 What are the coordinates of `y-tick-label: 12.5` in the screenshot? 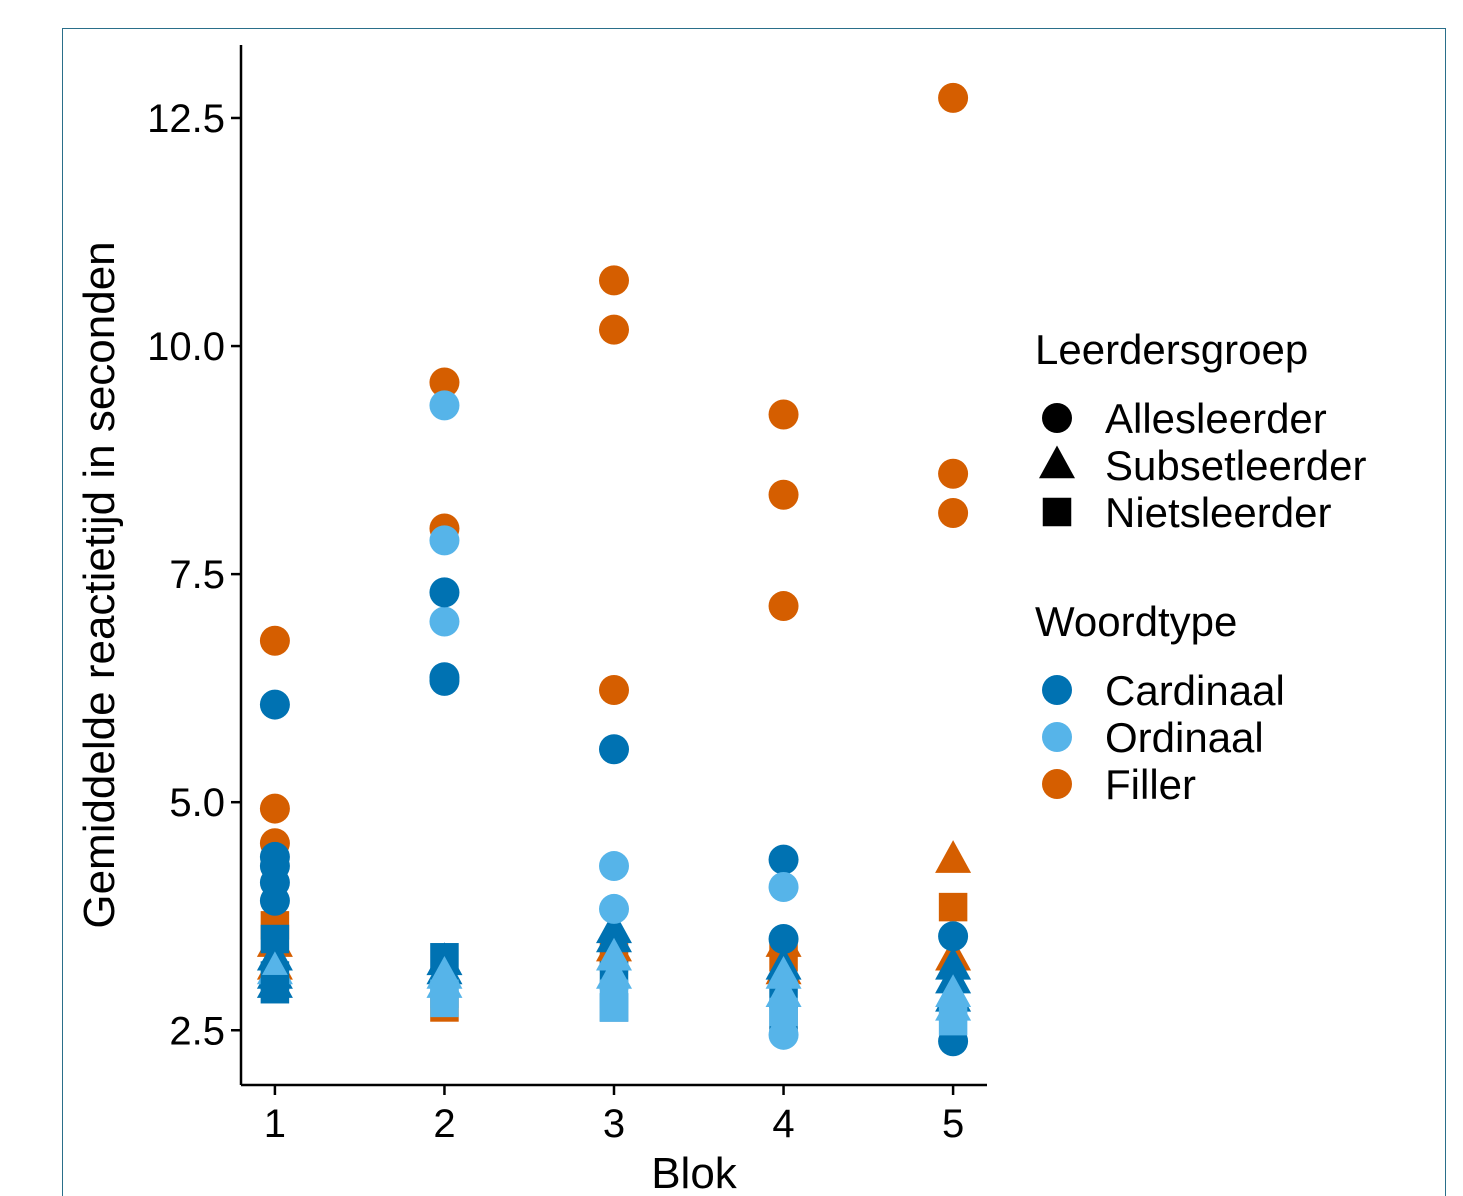 It's located at (186, 119).